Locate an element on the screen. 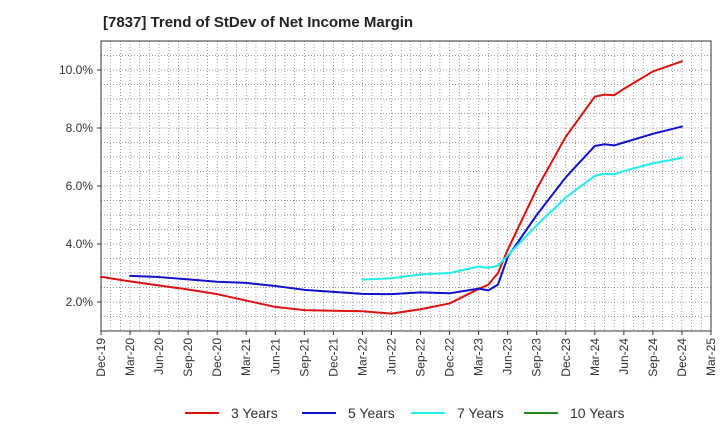 This screenshot has height=440, width=720. x-tick-label: Mar-22 is located at coordinates (362, 357).